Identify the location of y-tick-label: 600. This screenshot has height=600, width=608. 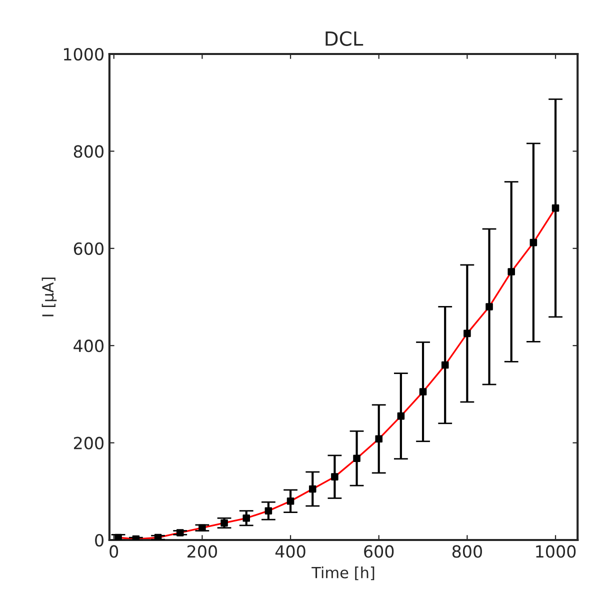
(89, 248).